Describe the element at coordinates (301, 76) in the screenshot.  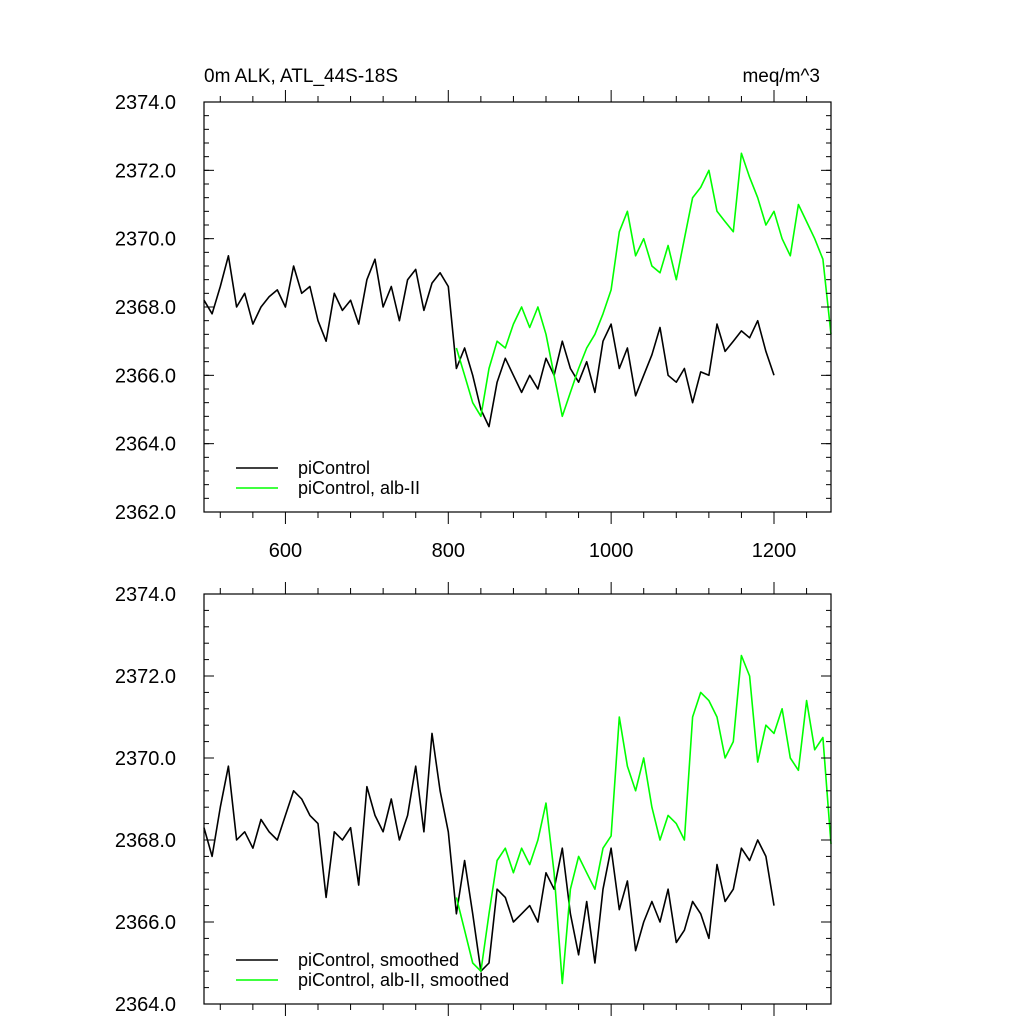
I see `top-panel-title: 0m ALK, ATL_44S-18S` at that location.